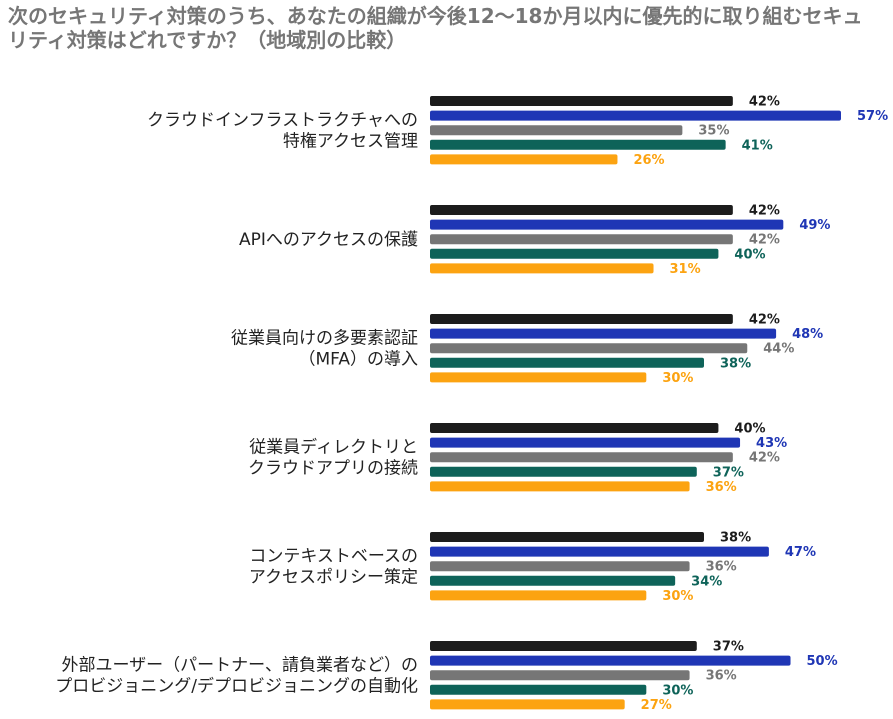  I want to click on data-label: 44%, so click(778, 349).